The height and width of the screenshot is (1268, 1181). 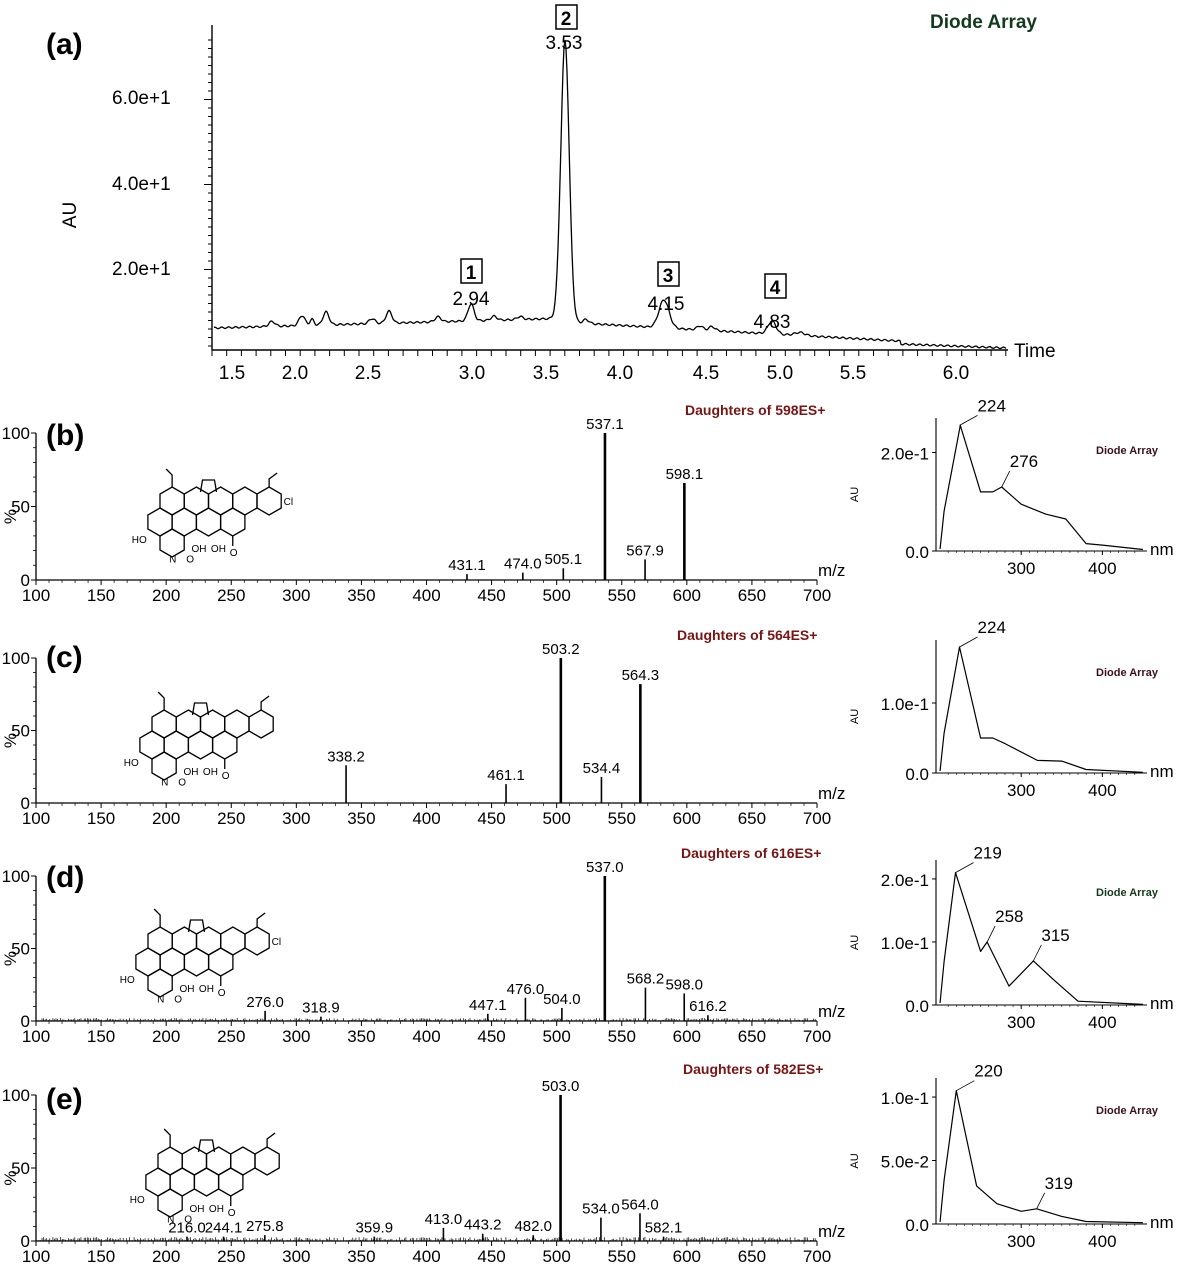 What do you see at coordinates (747, 635) in the screenshot?
I see `panel-c-title: Daughters of 564ES+` at bounding box center [747, 635].